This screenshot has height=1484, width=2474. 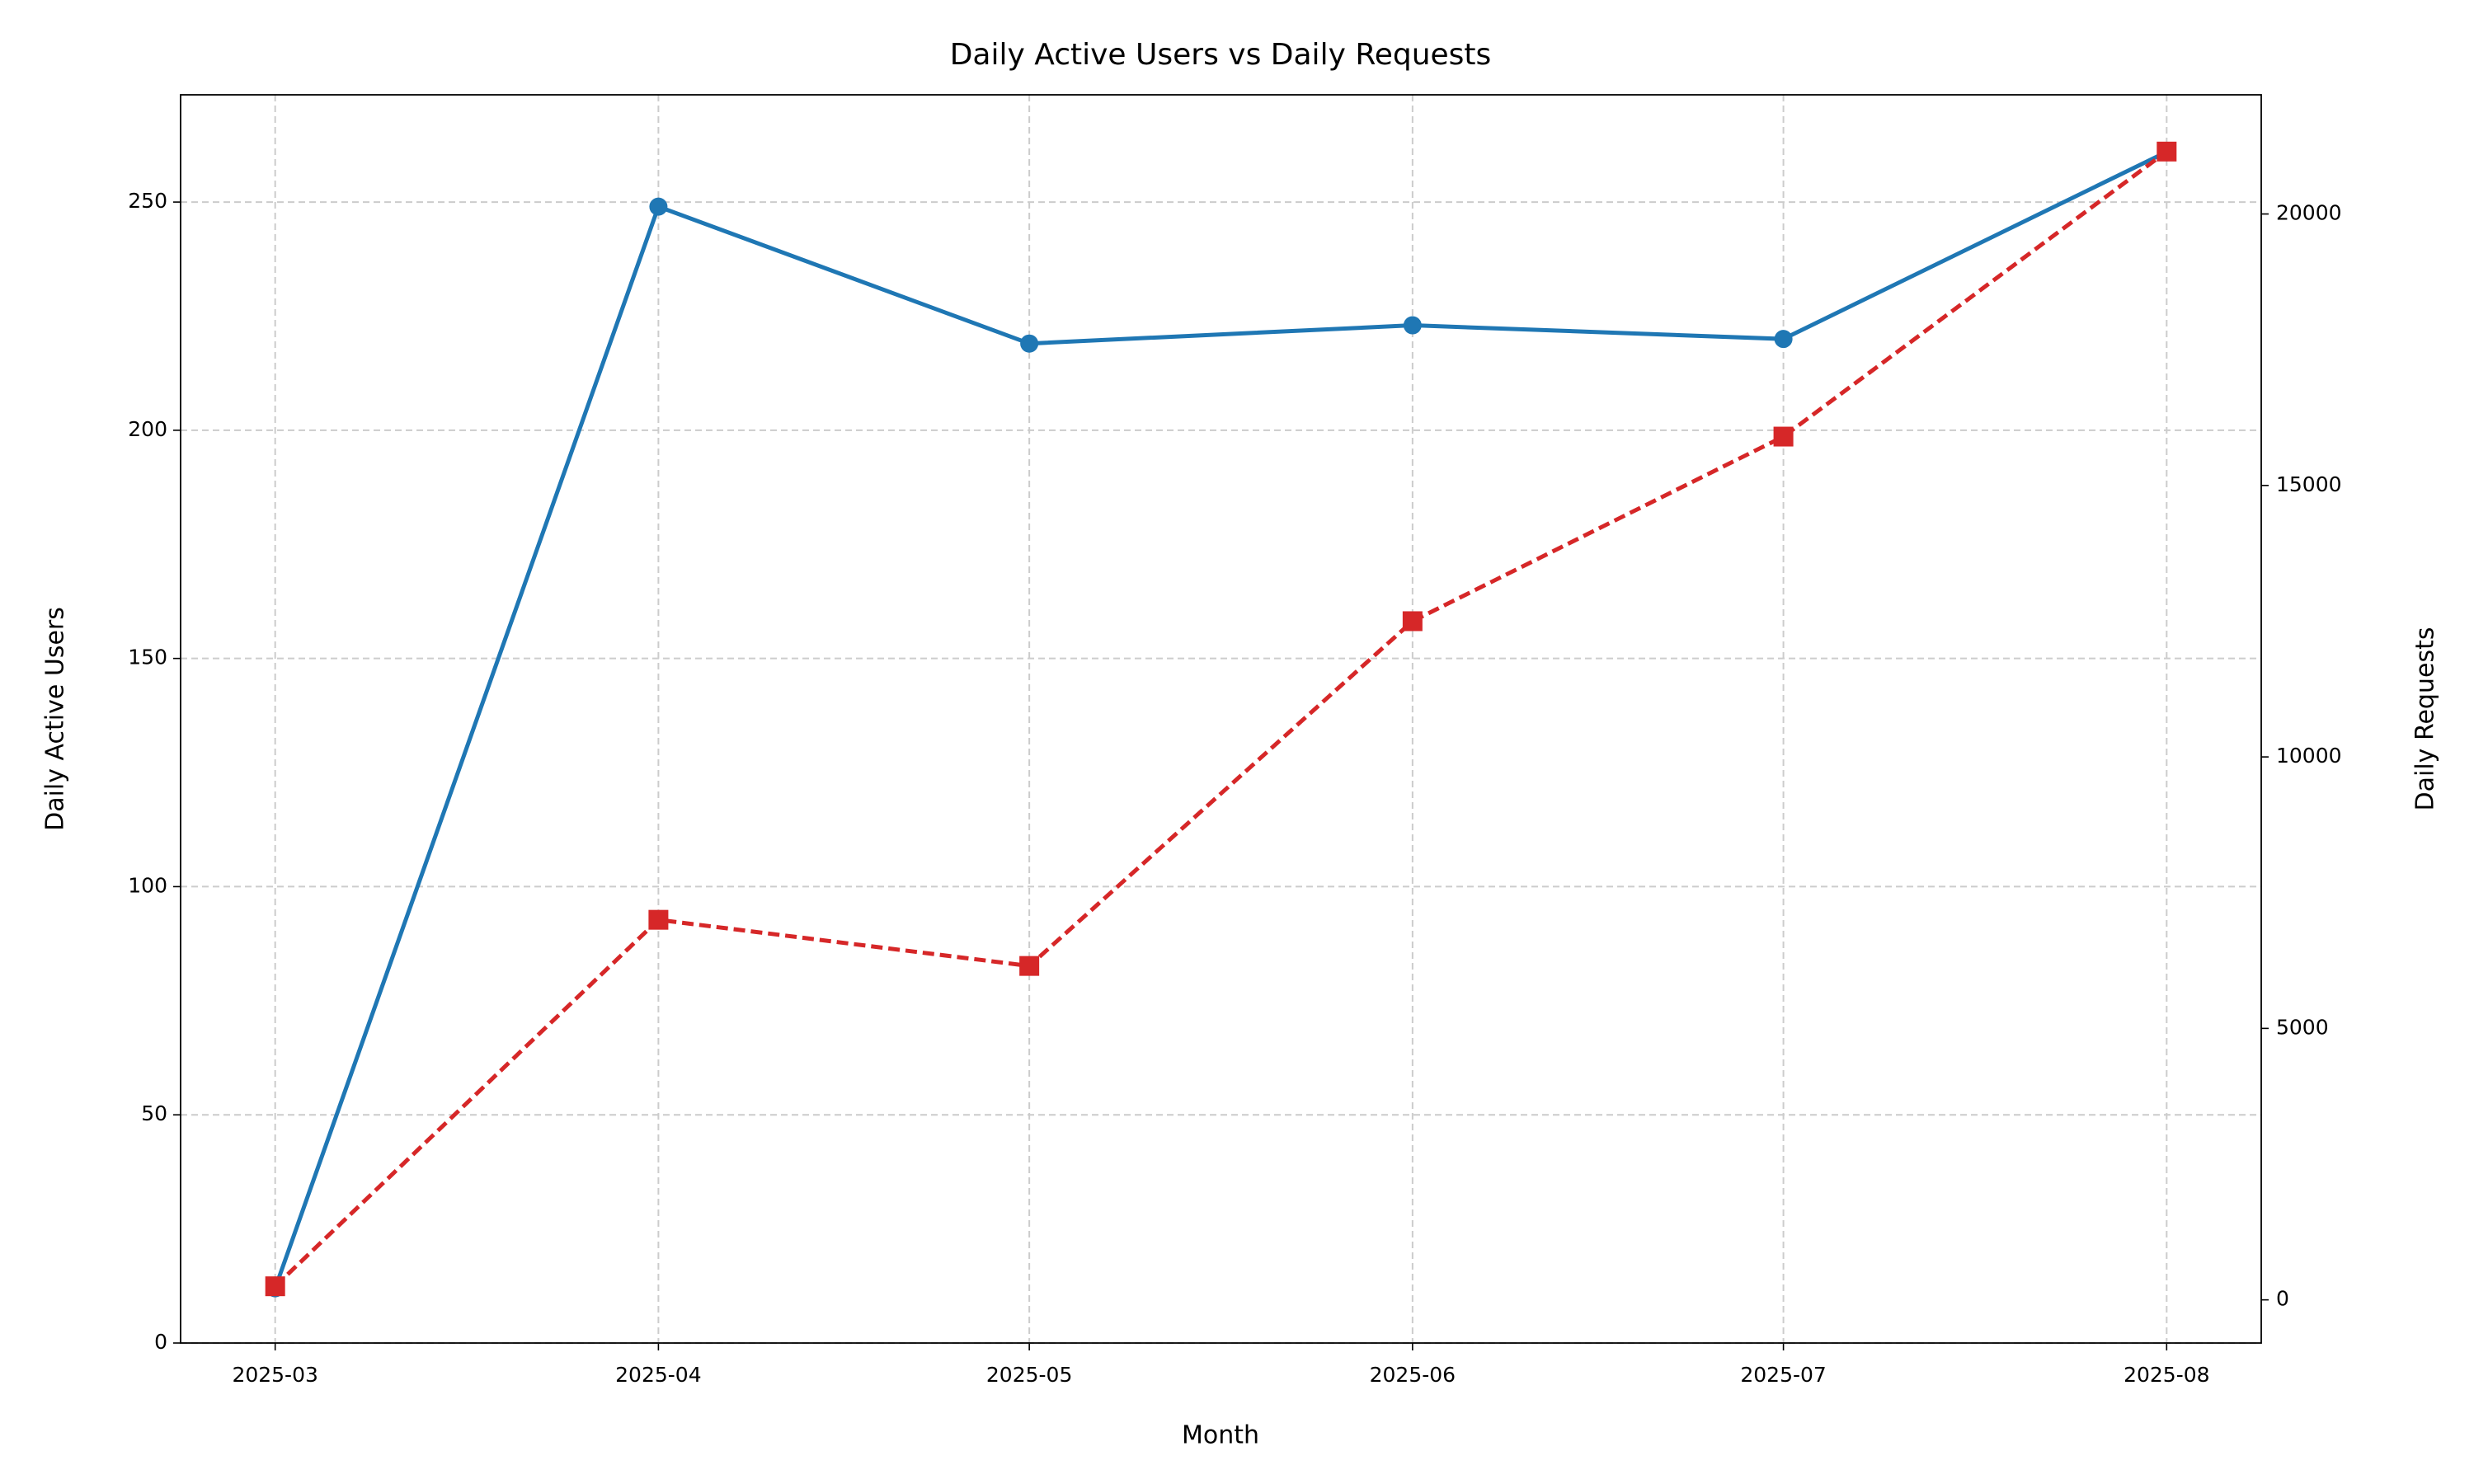 I want to click on y2-axis-label: Daily Requests, so click(x=2425, y=719).